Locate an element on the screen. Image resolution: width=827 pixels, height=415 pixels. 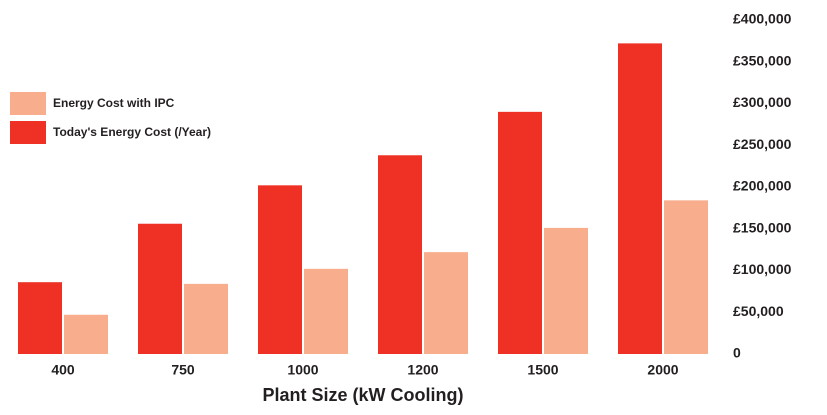
x-axis-label: Plant Size (kW Cooling) is located at coordinates (363, 395).